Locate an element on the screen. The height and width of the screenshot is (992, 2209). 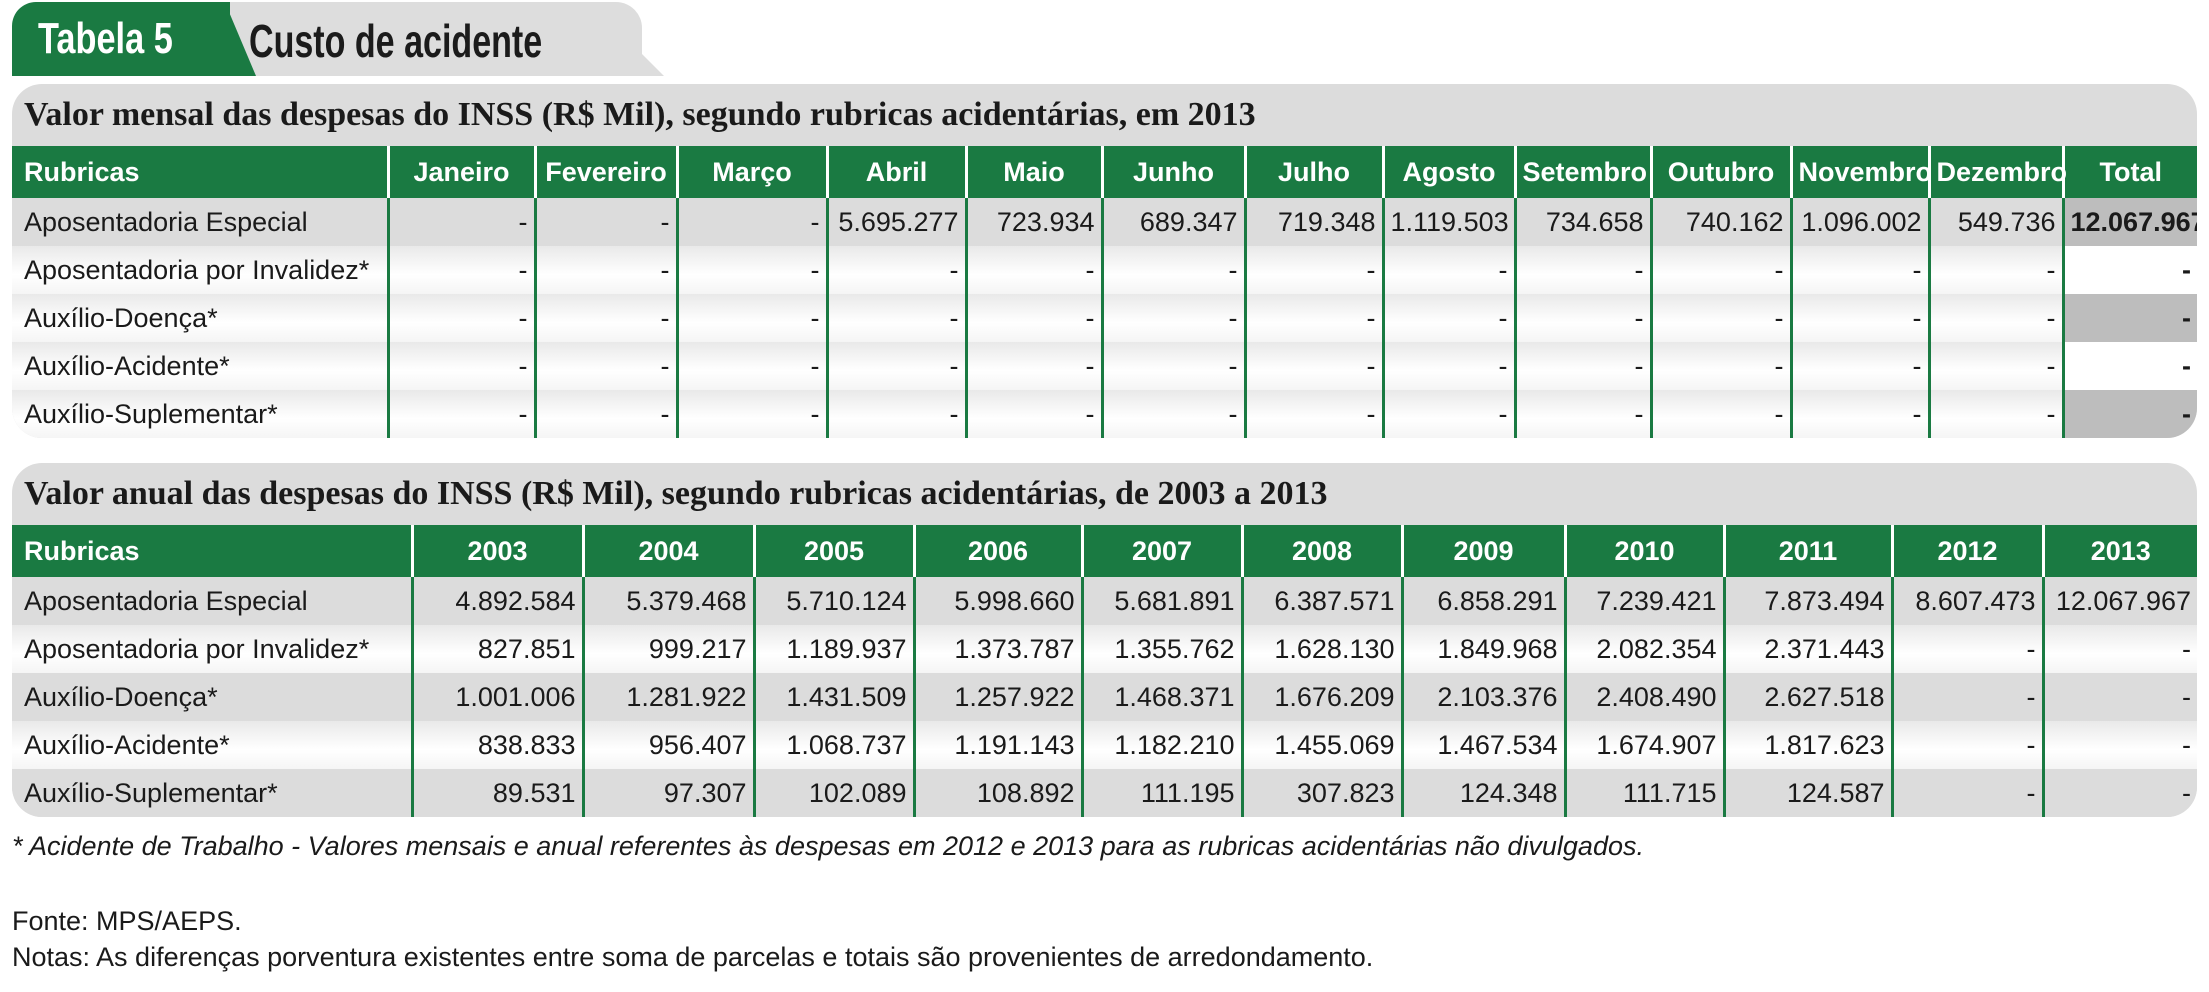
table-cell: 12.067.967 is located at coordinates (2129, 222).